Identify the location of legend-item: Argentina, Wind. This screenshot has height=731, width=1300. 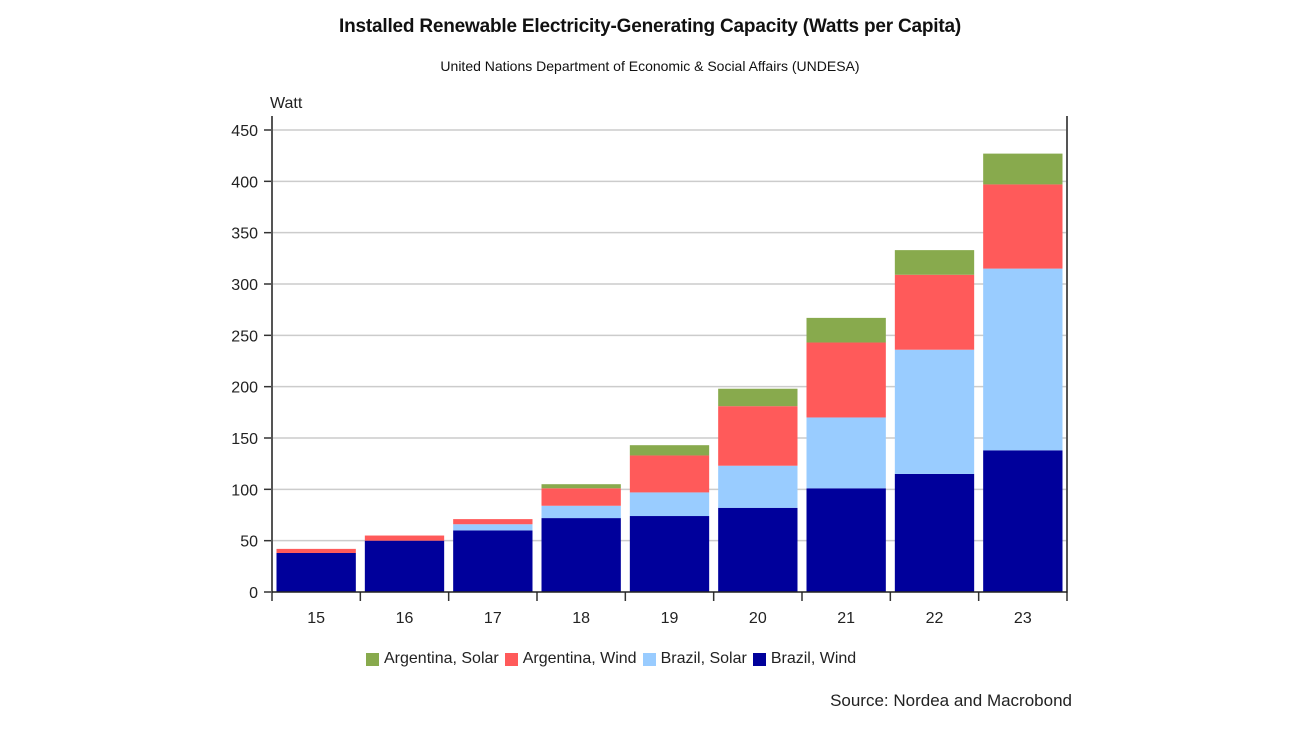
(570, 659).